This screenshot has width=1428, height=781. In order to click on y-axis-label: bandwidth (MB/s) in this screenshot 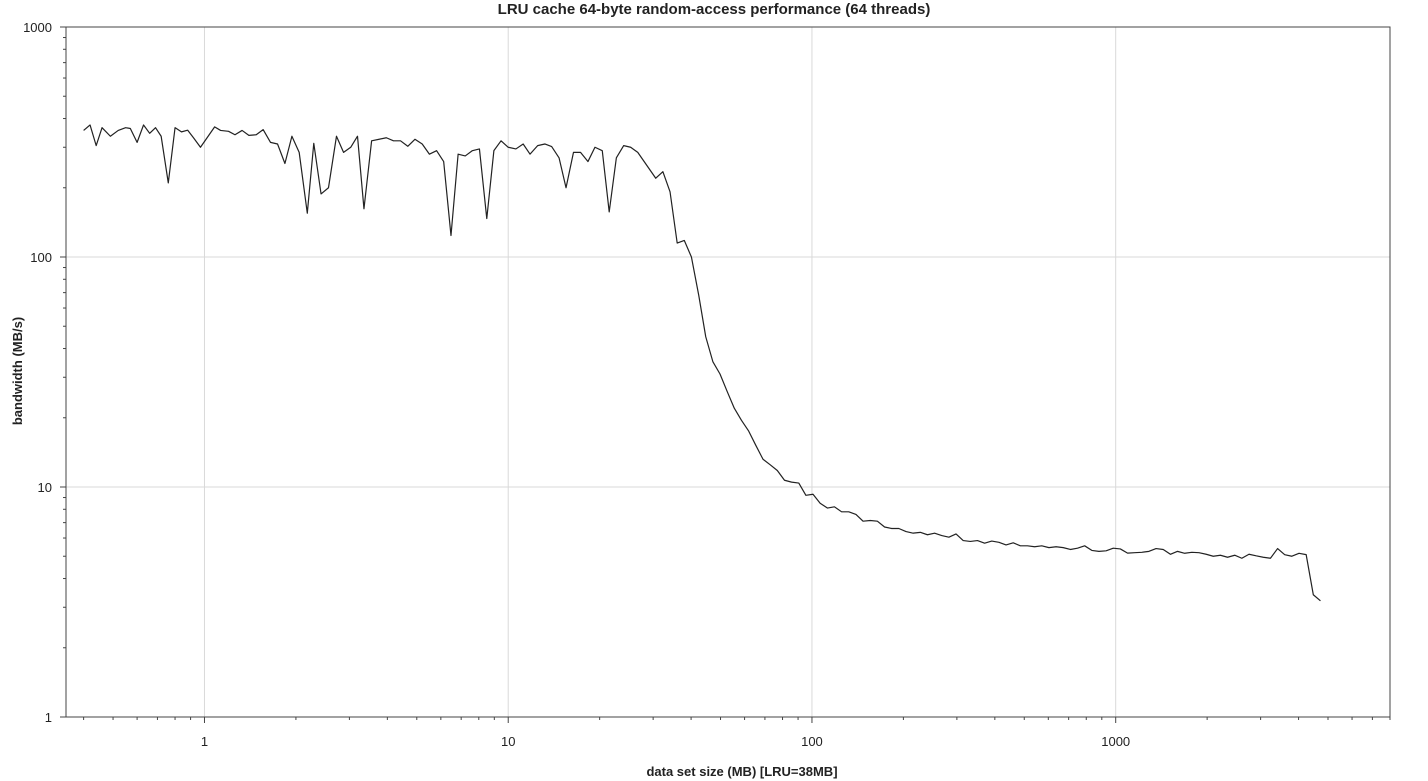, I will do `click(17, 371)`.